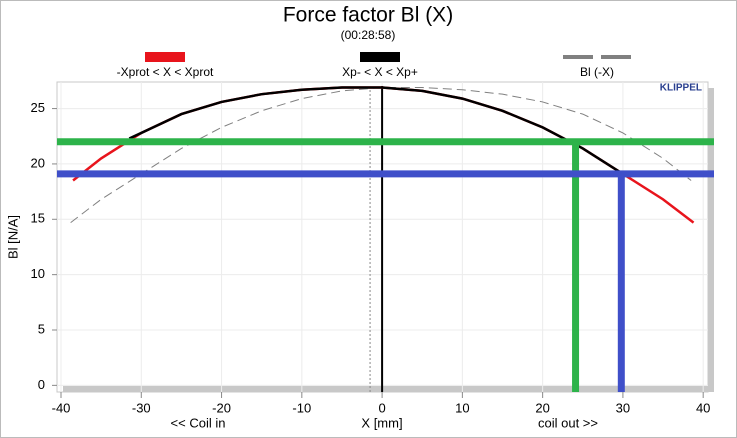  Describe the element at coordinates (301, 407) in the screenshot. I see `x-tick-label: -10` at that location.